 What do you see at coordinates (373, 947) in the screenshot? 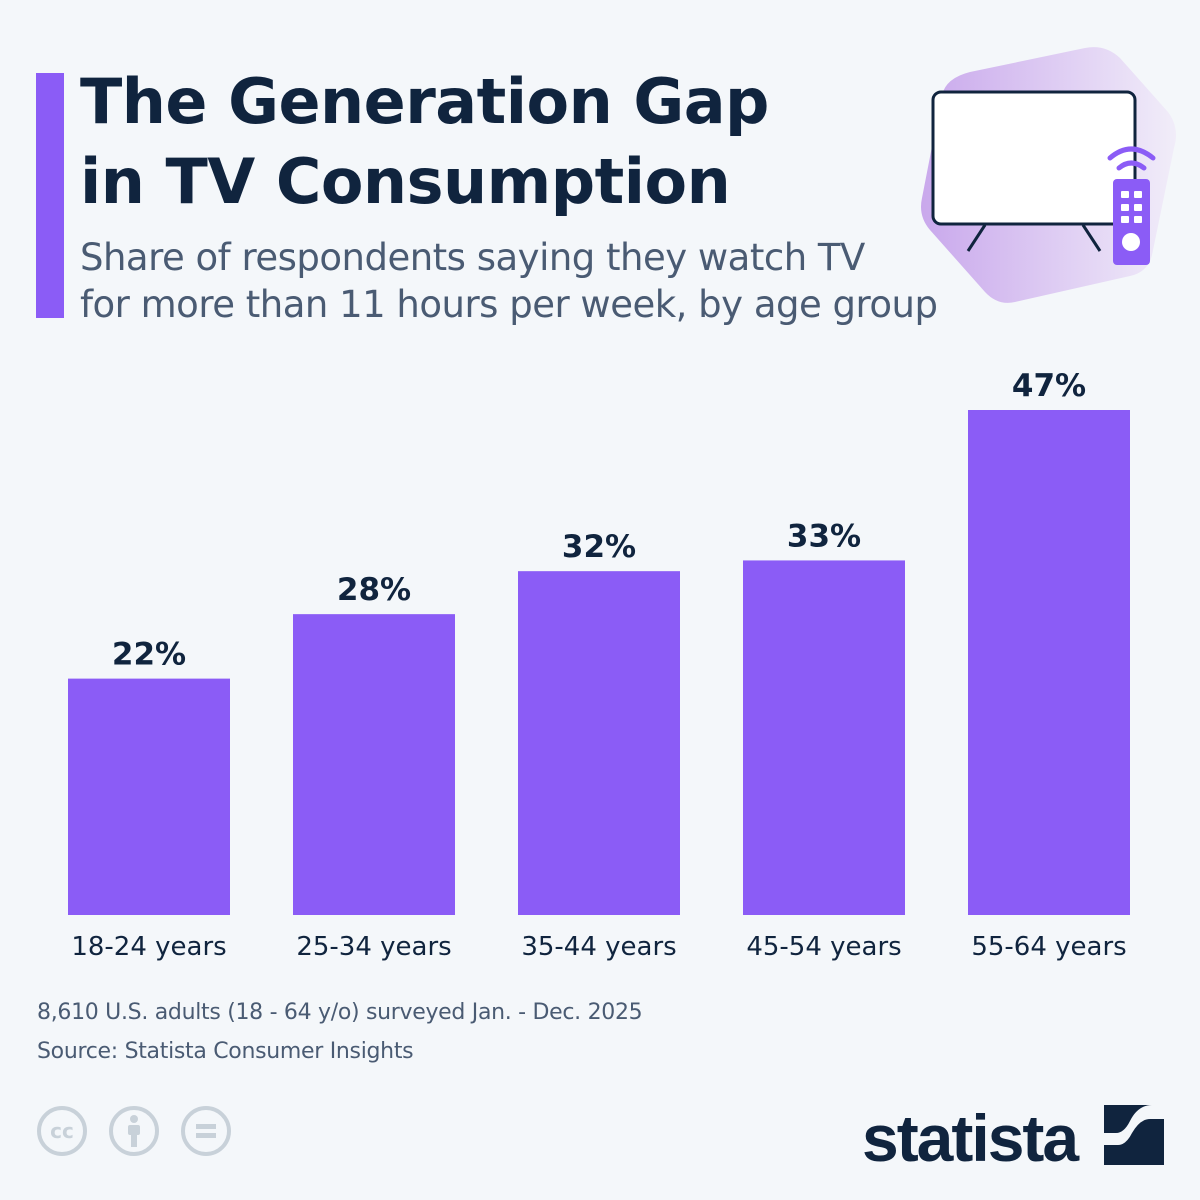
I see `category-label: 25-34 years` at bounding box center [373, 947].